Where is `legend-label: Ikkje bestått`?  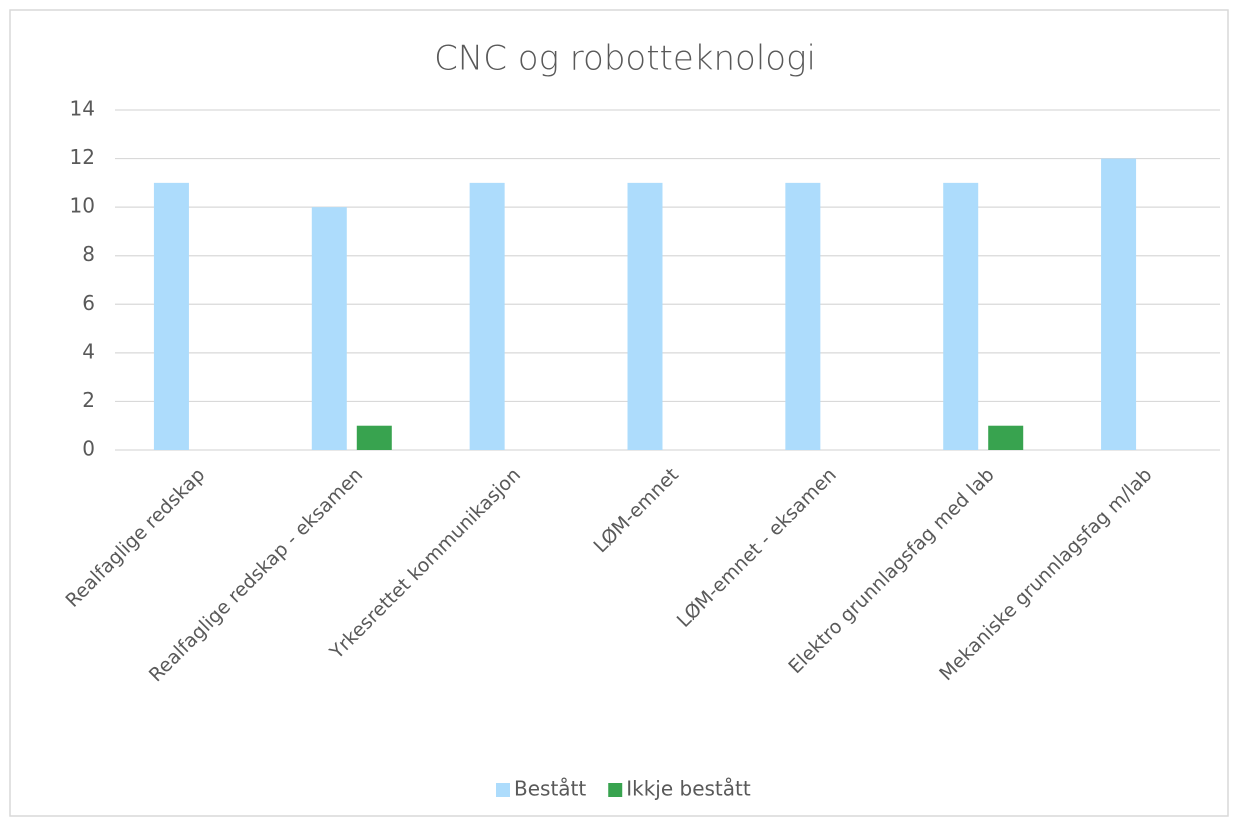
legend-label: Ikkje bestått is located at coordinates (688, 789).